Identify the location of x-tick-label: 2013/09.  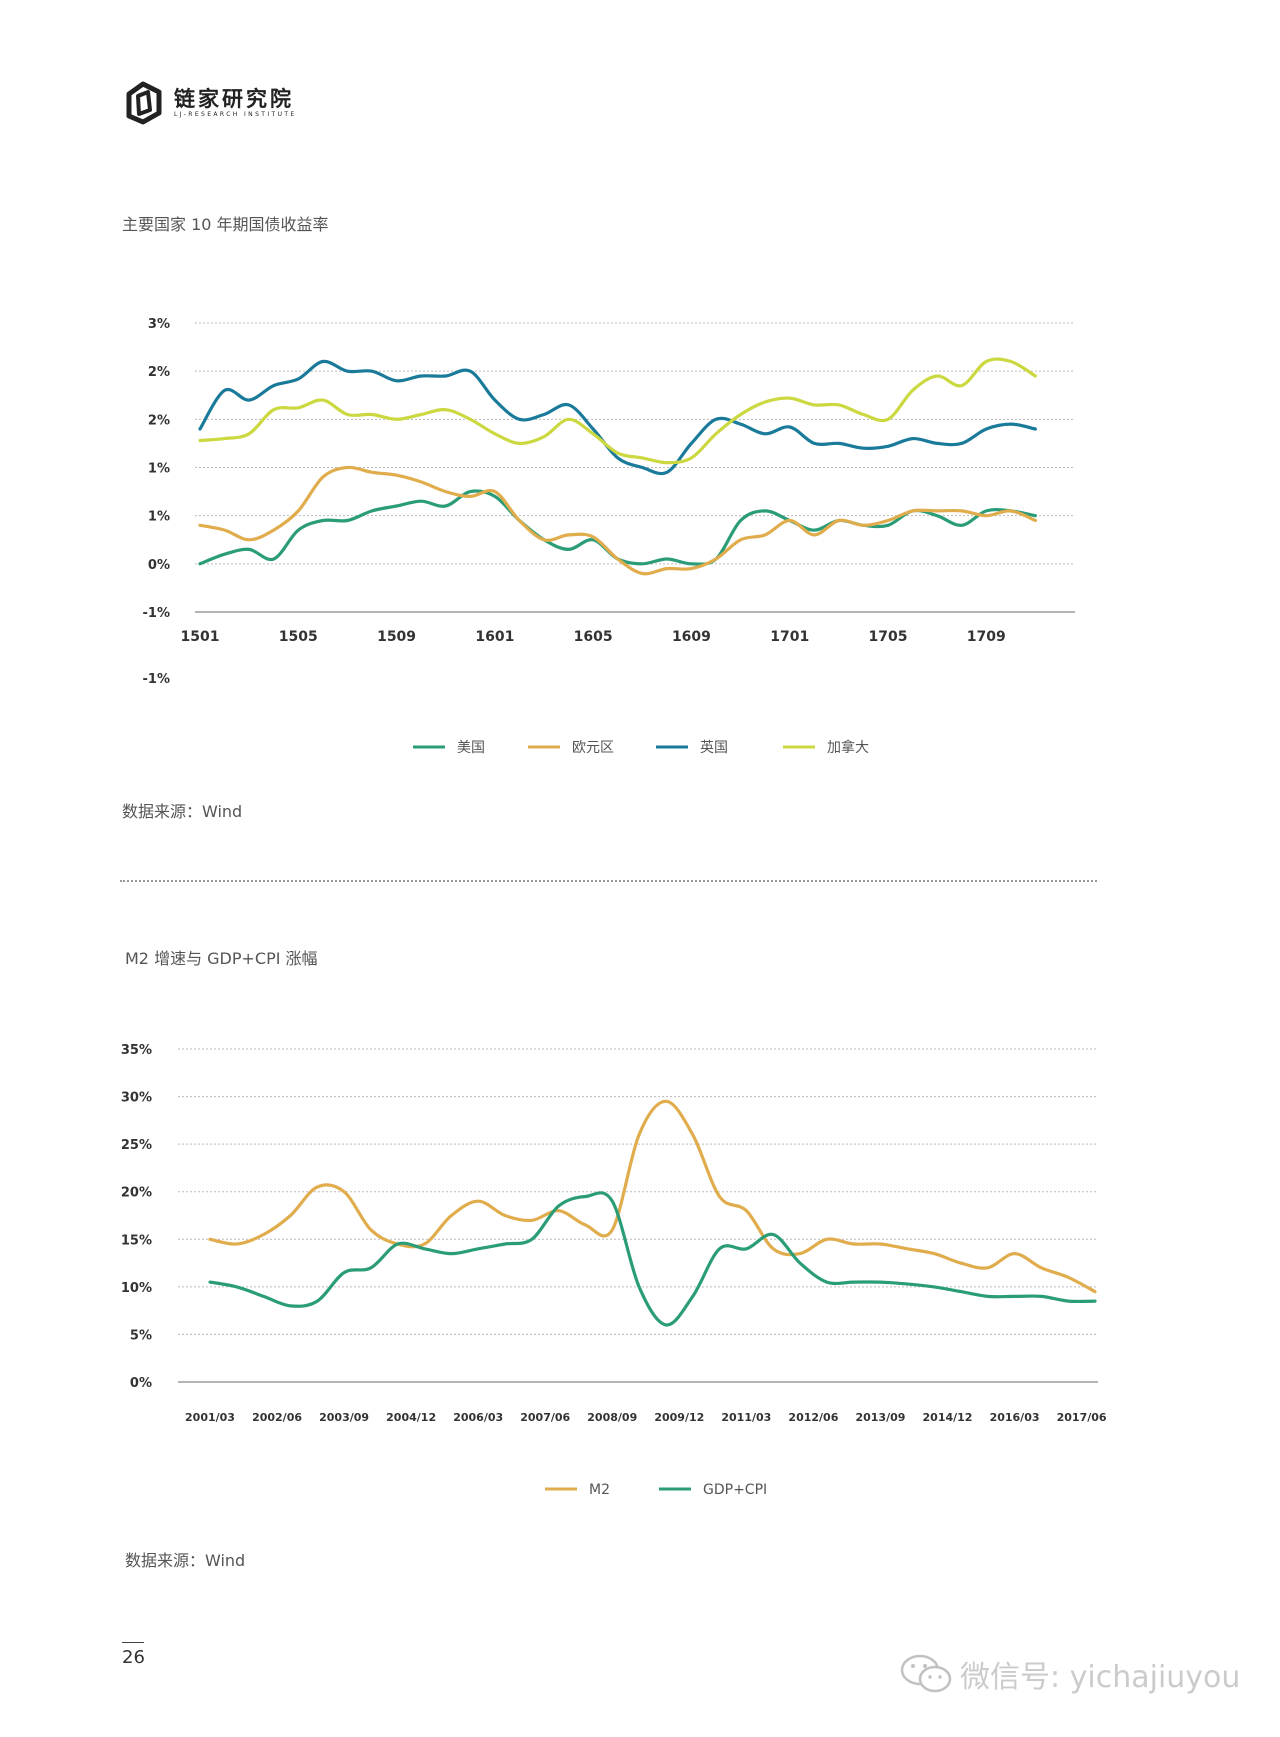
(880, 1417).